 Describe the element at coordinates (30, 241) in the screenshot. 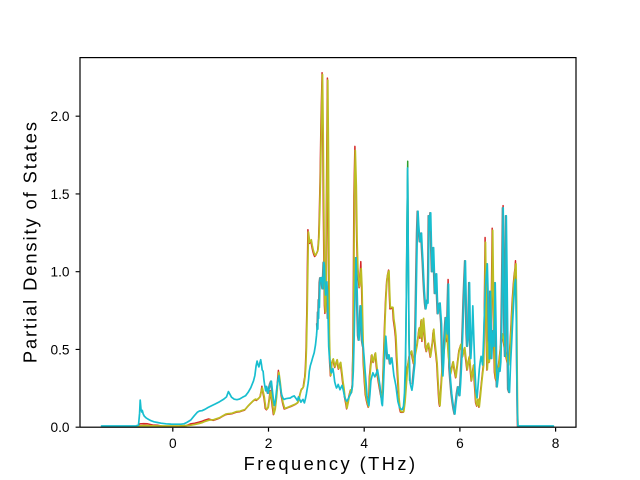

I see `svg-text: Partial Density of States` at that location.